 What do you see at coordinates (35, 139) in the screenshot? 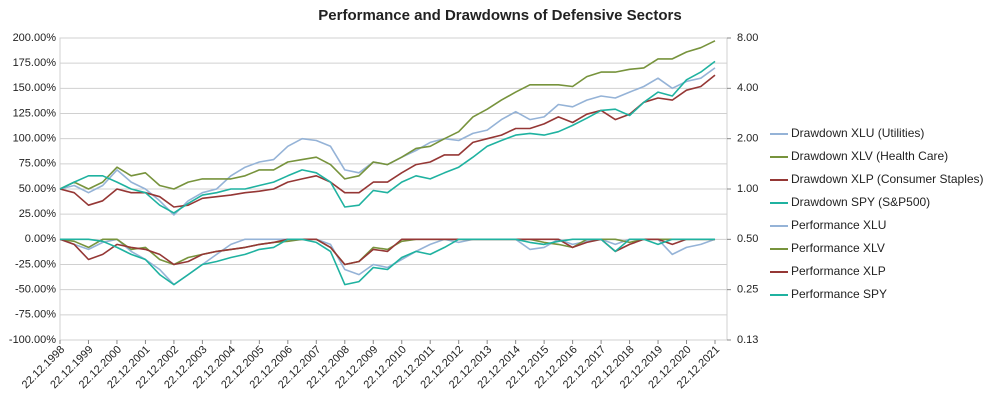
I see `y-tick-label: 100.00%` at bounding box center [35, 139].